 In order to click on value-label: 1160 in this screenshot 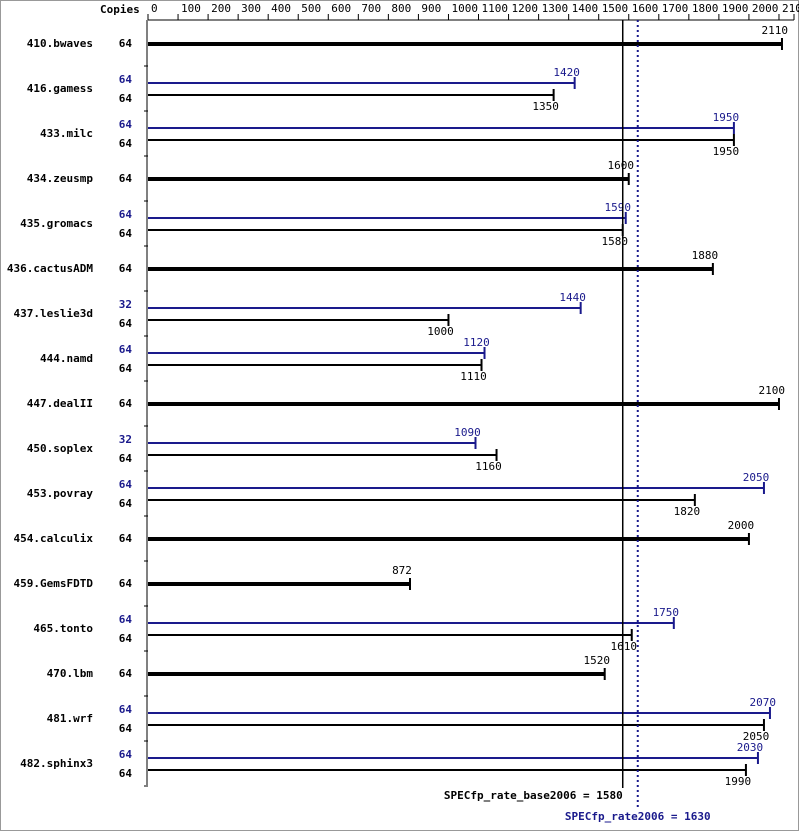, I will do `click(488, 466)`.